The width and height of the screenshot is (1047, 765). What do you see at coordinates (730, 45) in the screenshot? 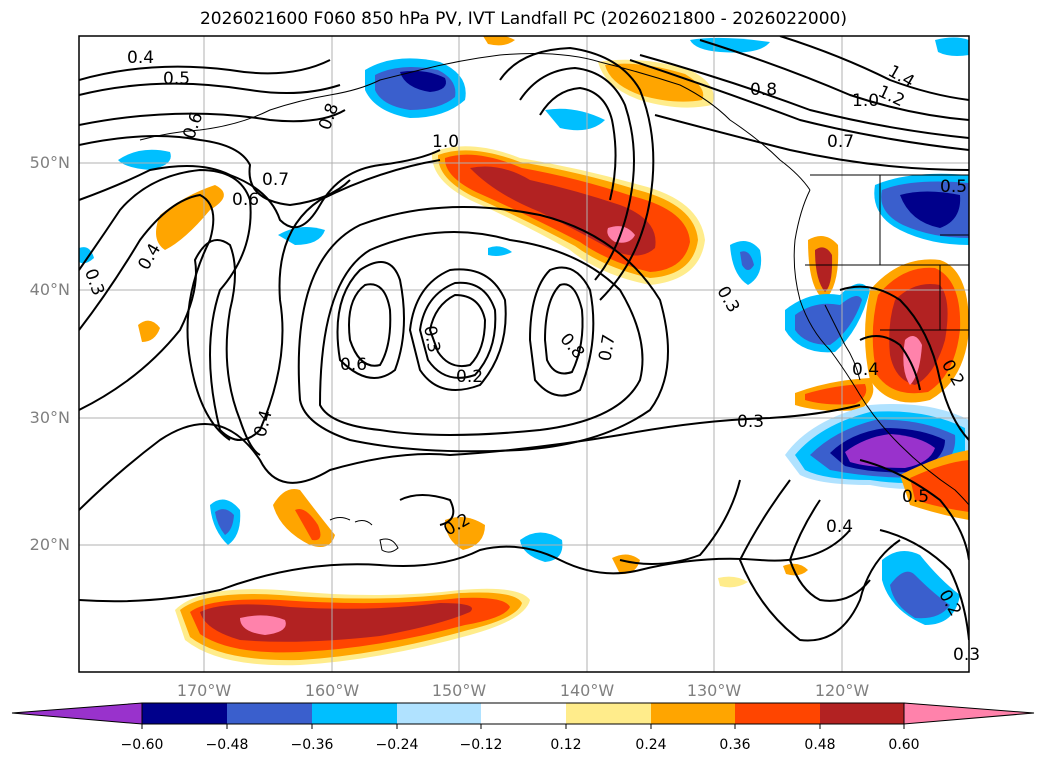
I see `ivt-tiny-blue` at bounding box center [730, 45].